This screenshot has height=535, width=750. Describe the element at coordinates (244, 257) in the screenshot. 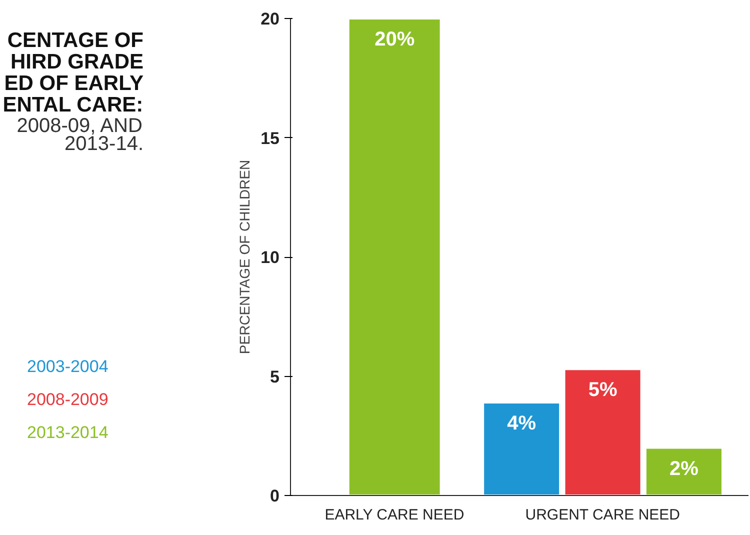

I see `y-axis-title: PERCENTAGE OF CHILDREN` at that location.